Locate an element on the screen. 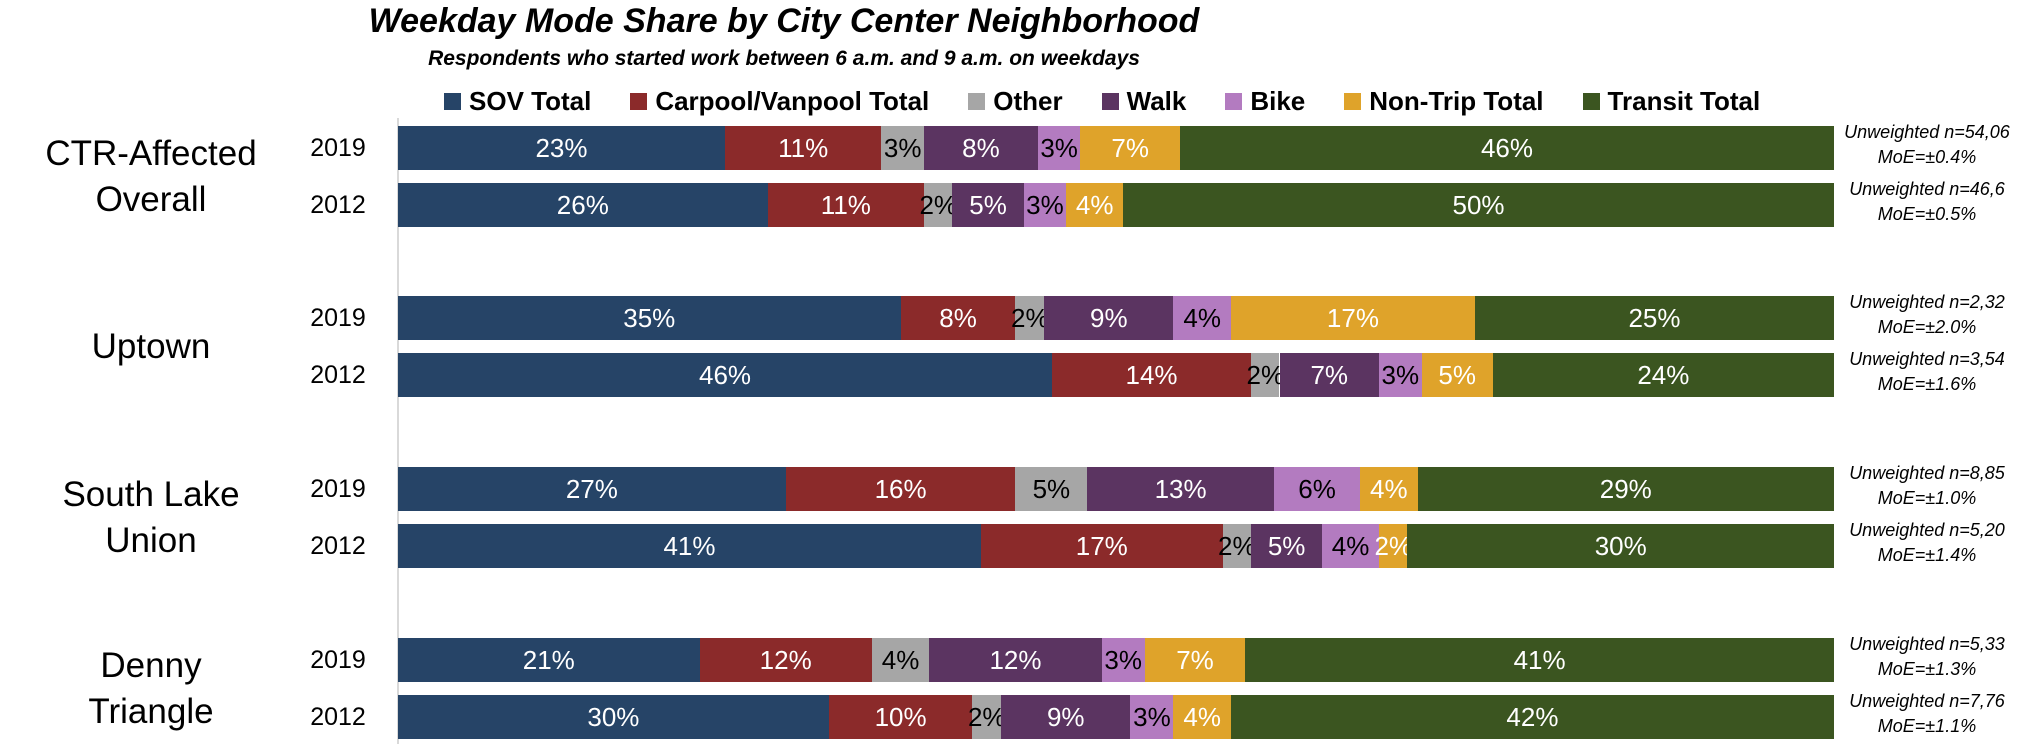 The height and width of the screenshot is (744, 2018). stacked-bar: 35% 8% 2% 9% 4% 17% 25% is located at coordinates (1116, 318).